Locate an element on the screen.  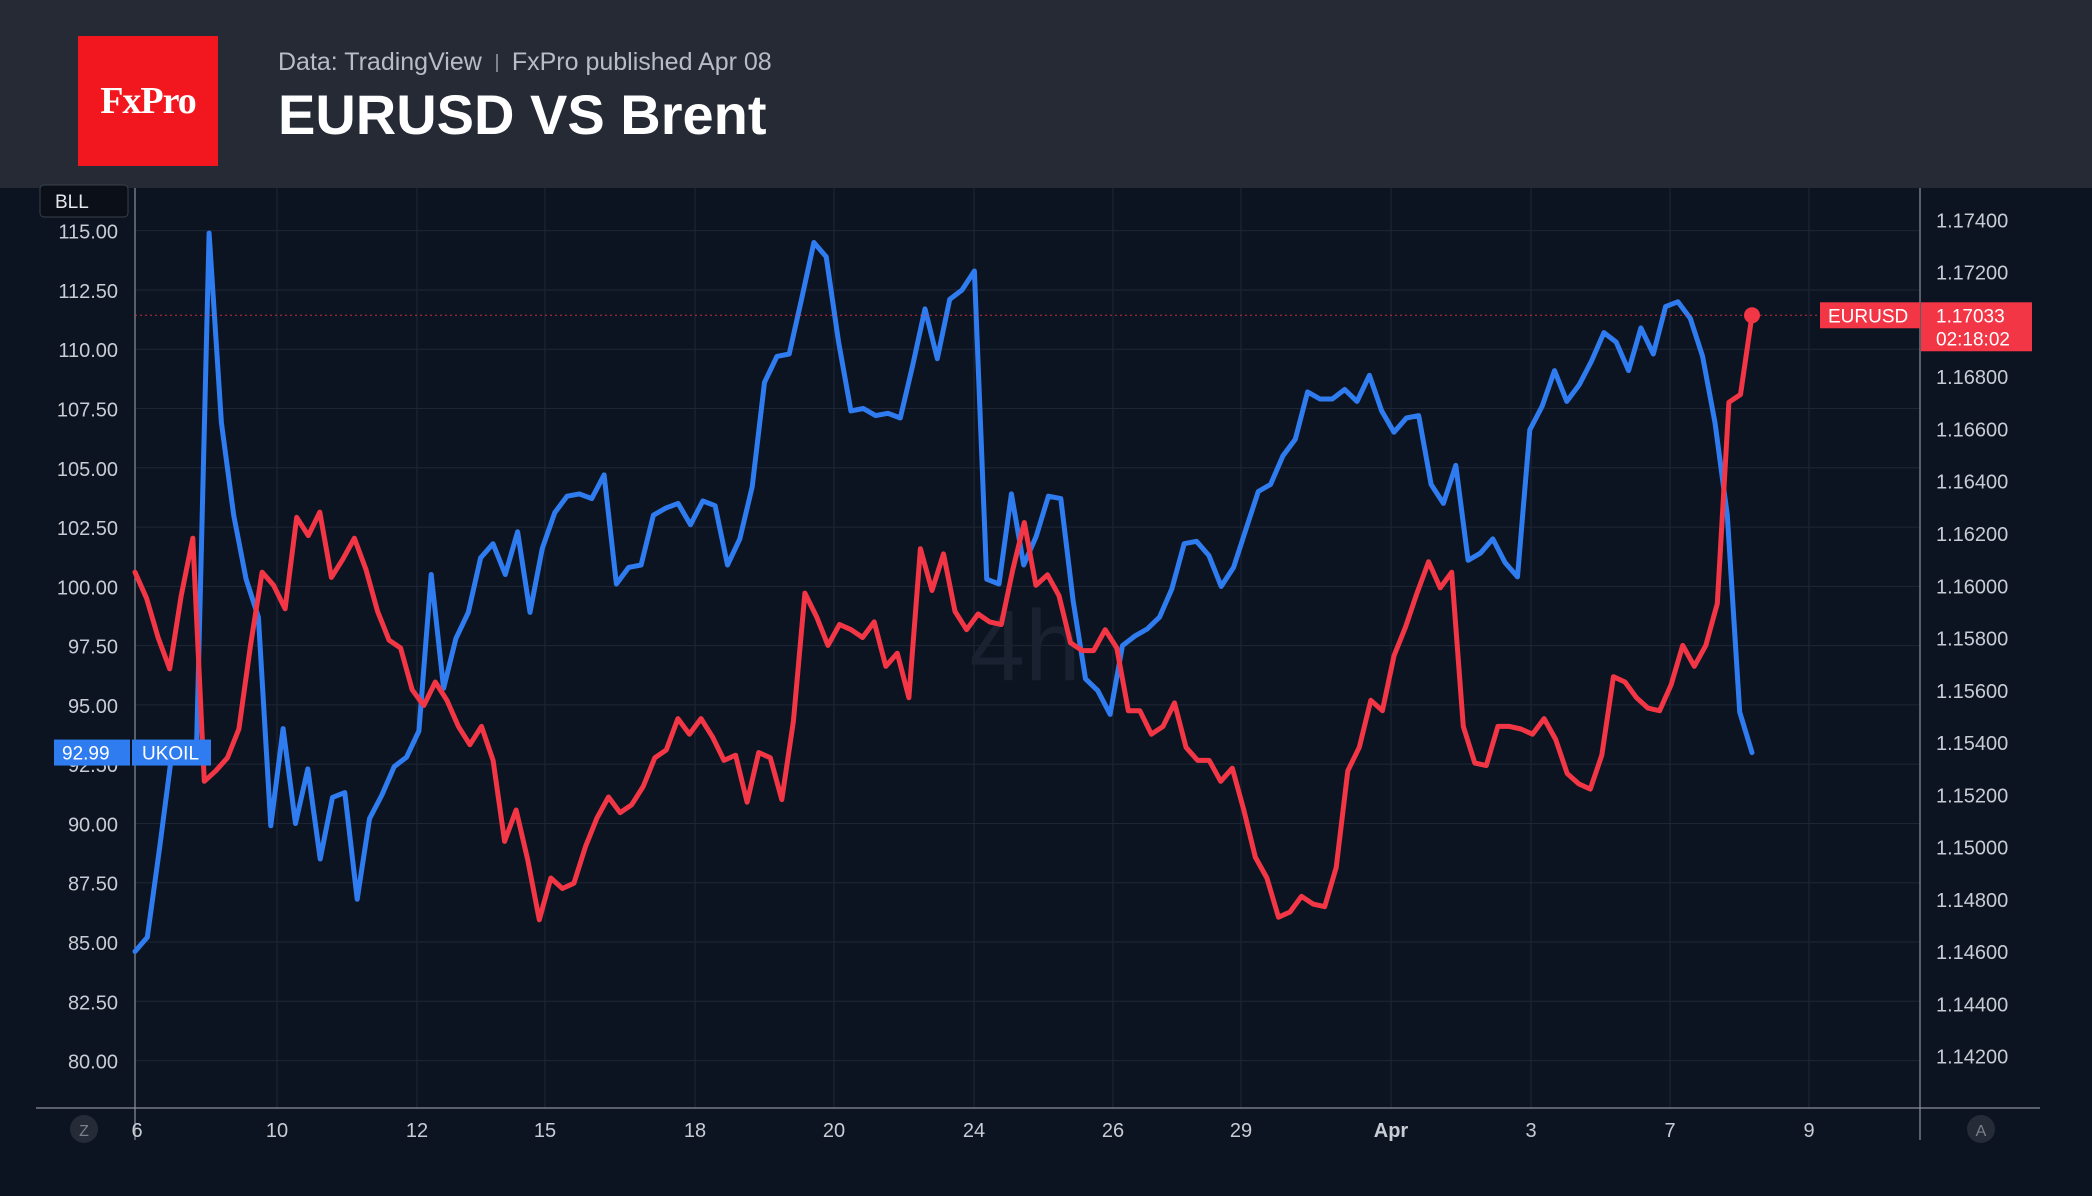
left-tick-label: 90.00 is located at coordinates (93, 825).